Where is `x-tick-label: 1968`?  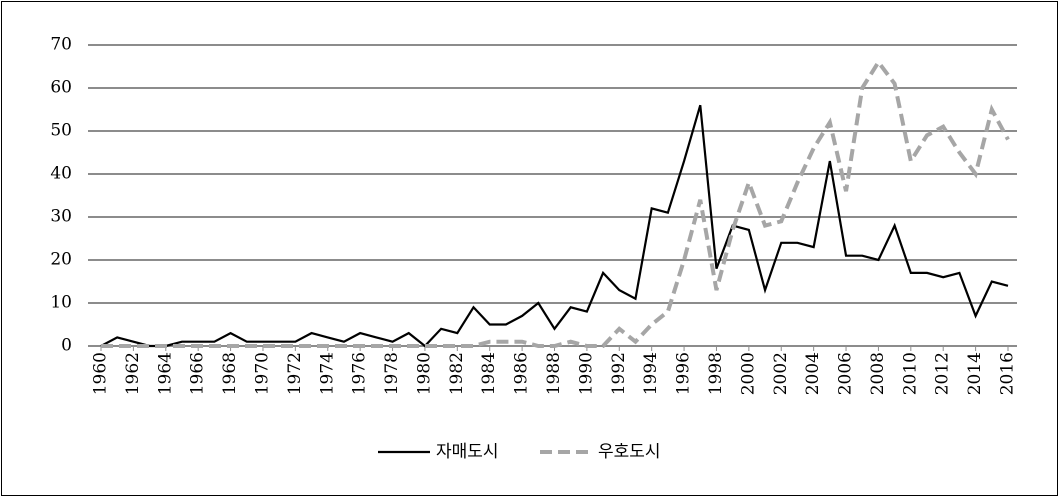 x-tick-label: 1968 is located at coordinates (230, 373).